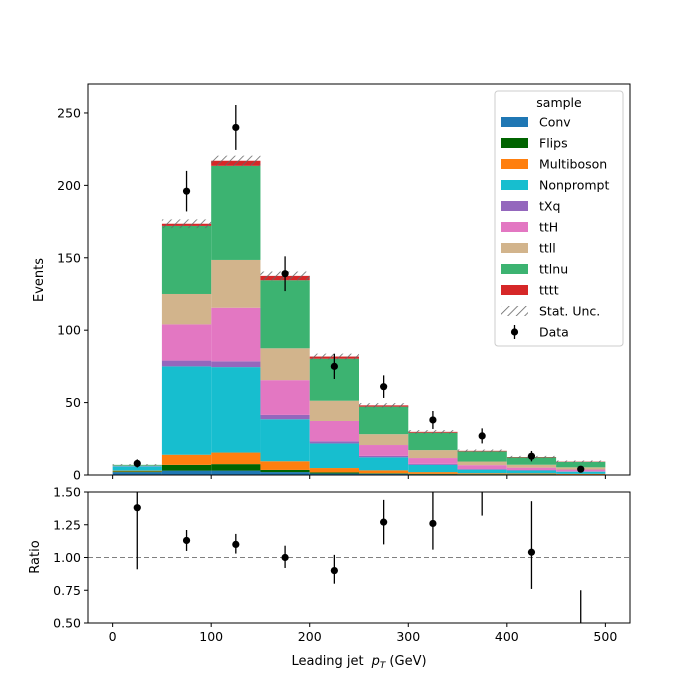 The height and width of the screenshot is (700, 700). I want to click on ratio-ytick-label-4: 1.50, so click(67, 492).